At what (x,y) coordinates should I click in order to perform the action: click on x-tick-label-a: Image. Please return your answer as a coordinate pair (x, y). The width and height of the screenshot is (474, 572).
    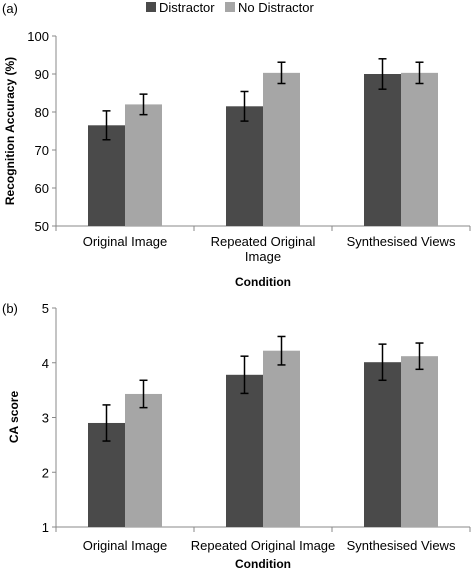
    Looking at the image, I should click on (263, 256).